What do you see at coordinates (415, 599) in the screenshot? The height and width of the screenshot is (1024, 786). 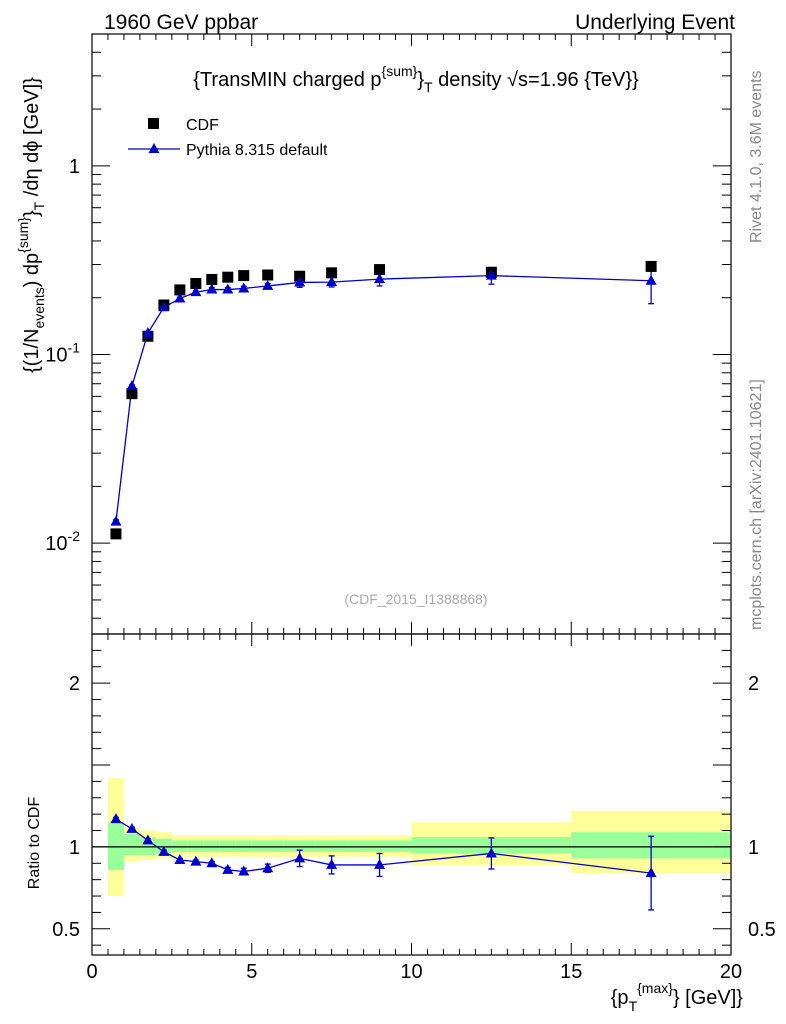 I see `analysis-id-label: (CDF_2015_I1388868)` at bounding box center [415, 599].